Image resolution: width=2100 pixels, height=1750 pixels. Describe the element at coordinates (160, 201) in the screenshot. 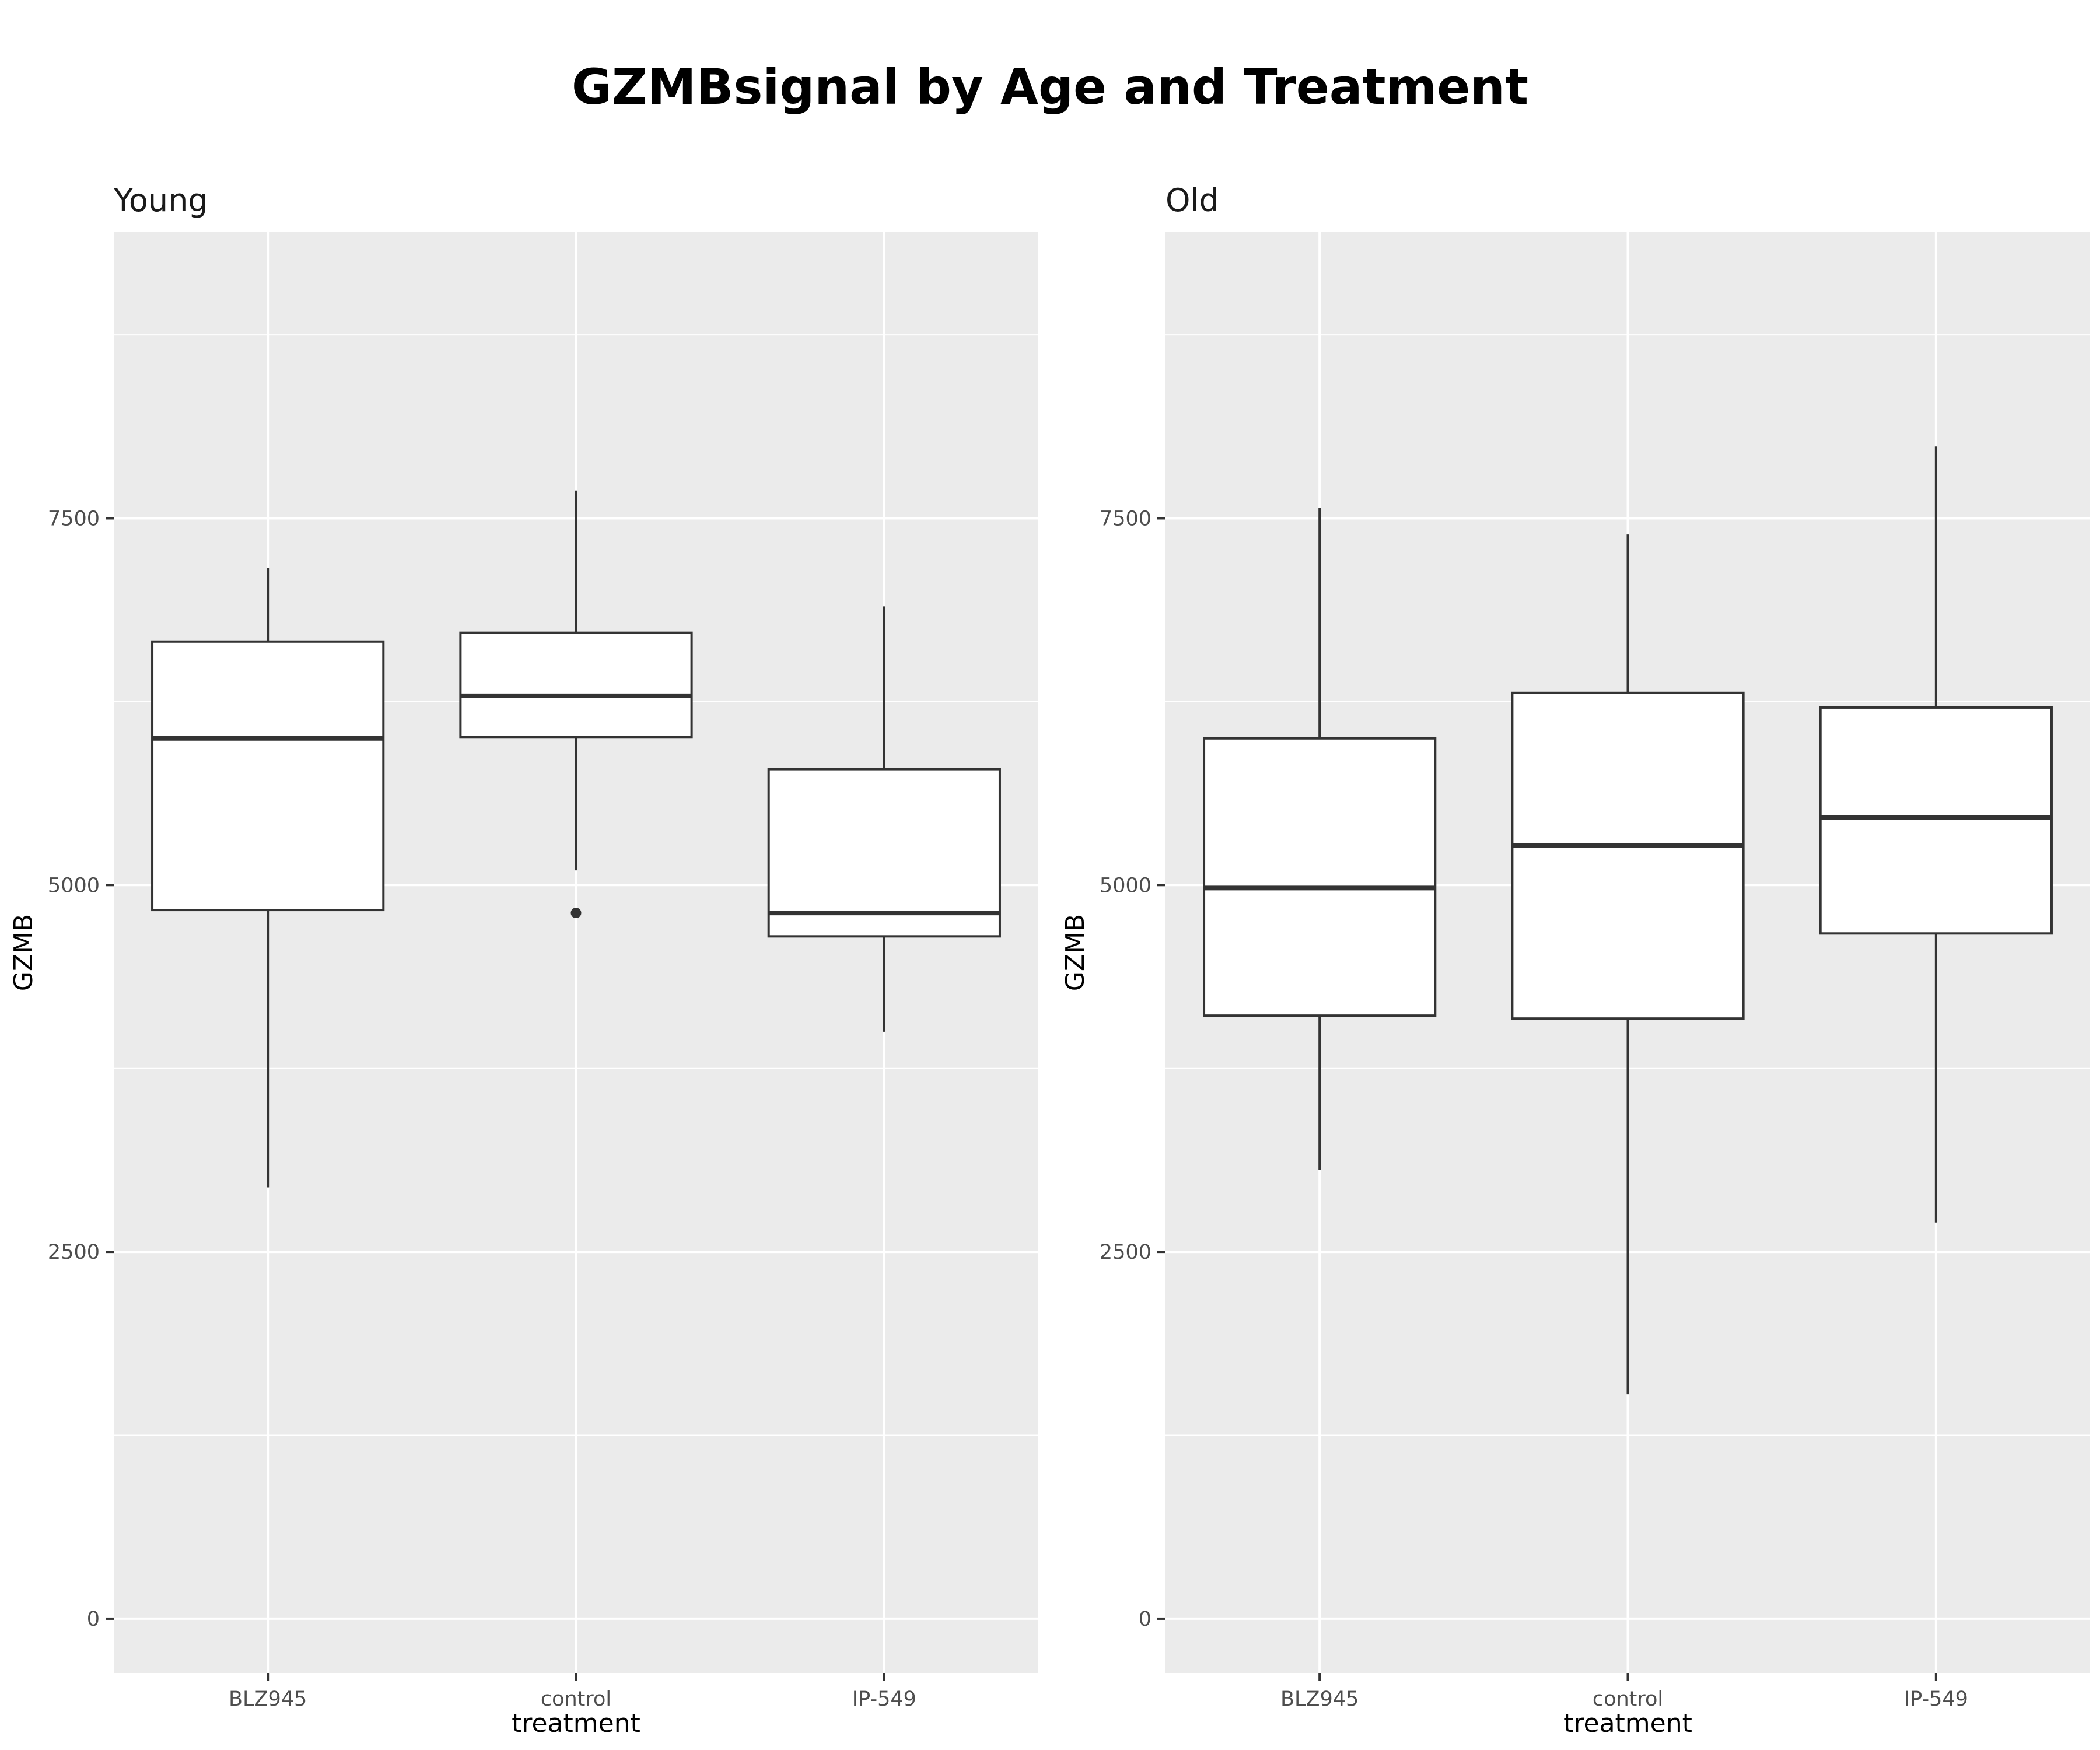

I see `facet-title: Young` at that location.